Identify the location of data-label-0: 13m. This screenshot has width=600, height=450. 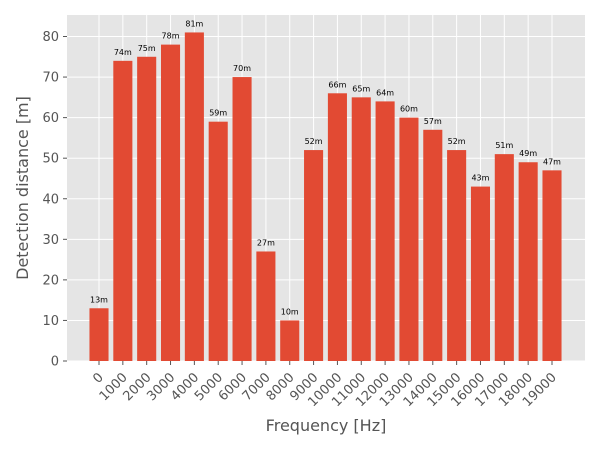
(99, 299).